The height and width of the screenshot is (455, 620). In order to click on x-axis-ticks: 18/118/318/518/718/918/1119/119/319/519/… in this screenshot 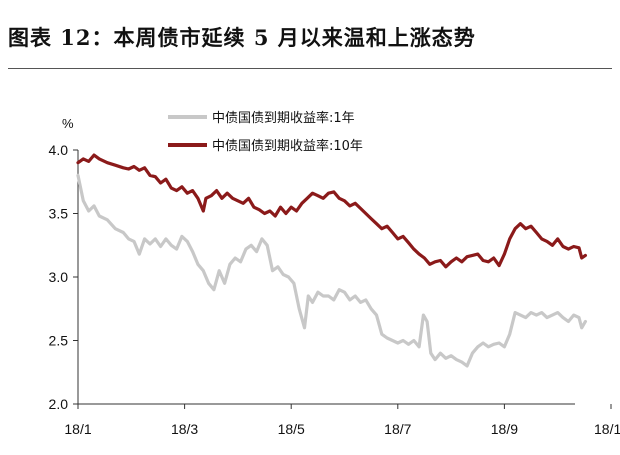, I will do `click(342, 420)`.